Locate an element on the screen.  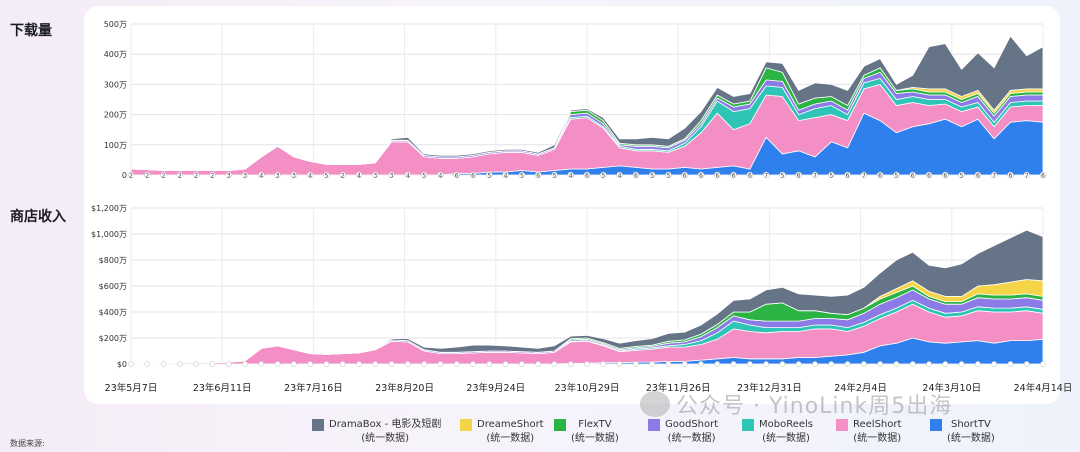
y-tick-label: 100万 is located at coordinates (115, 145).